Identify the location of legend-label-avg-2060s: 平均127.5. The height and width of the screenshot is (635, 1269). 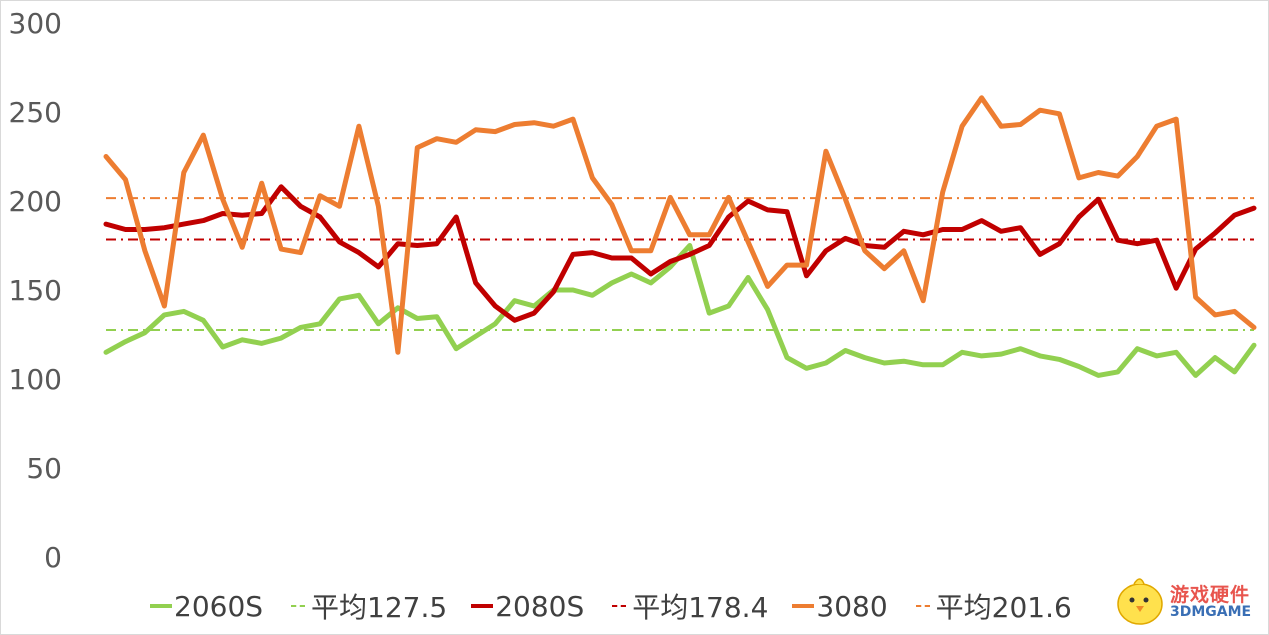
(379, 607).